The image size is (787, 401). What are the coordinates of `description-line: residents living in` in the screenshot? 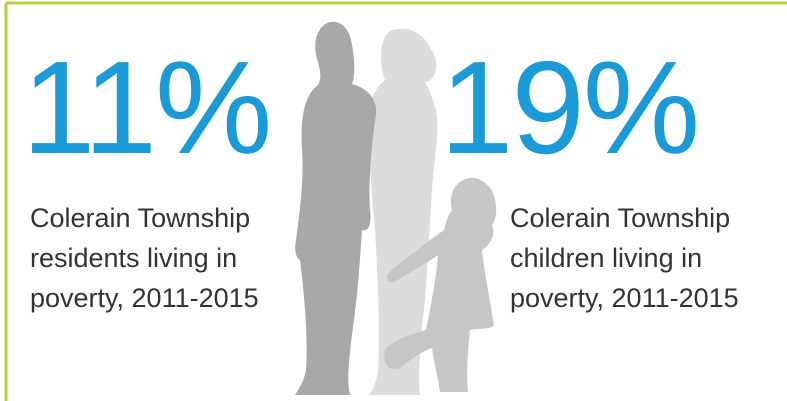 It's located at (134, 258).